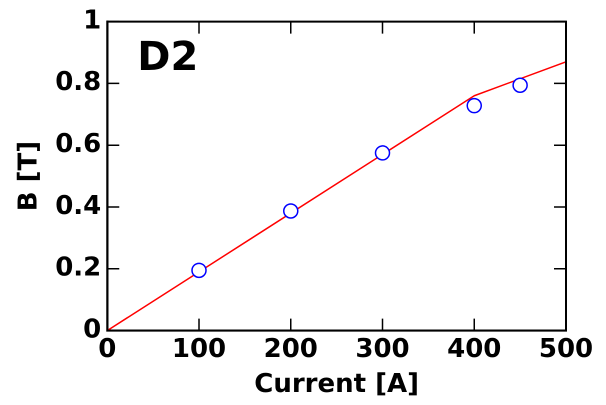  Describe the element at coordinates (337, 384) in the screenshot. I see `x-axis-title: Current [A]` at that location.